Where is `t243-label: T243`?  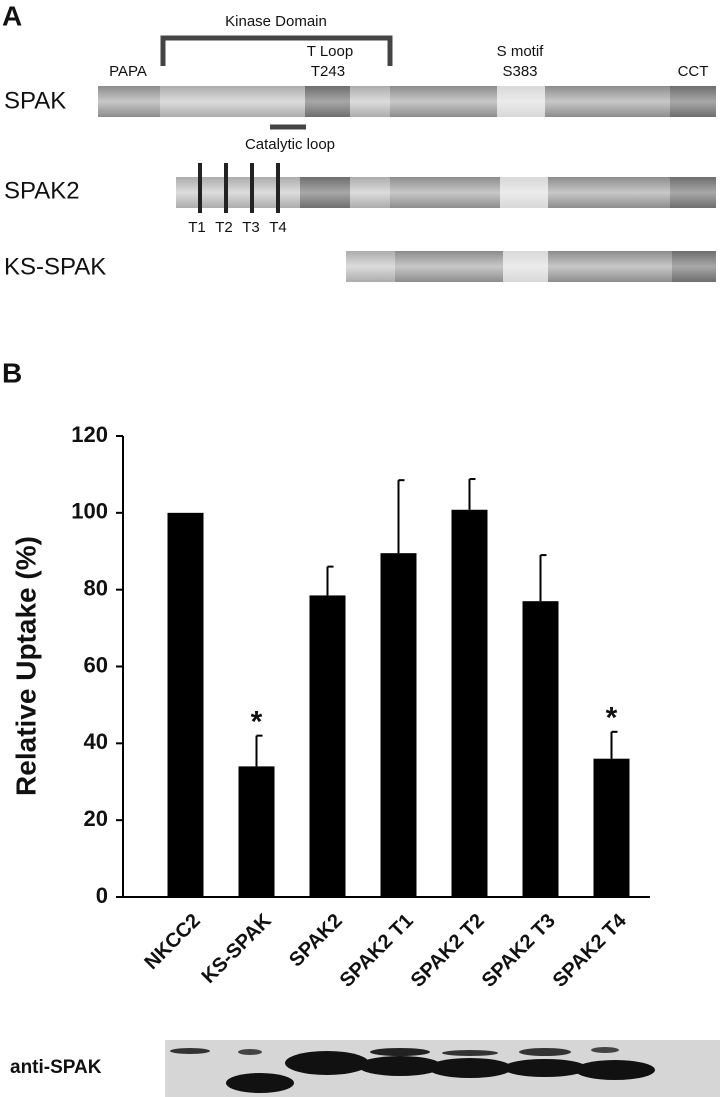
t243-label: T243 is located at coordinates (328, 71).